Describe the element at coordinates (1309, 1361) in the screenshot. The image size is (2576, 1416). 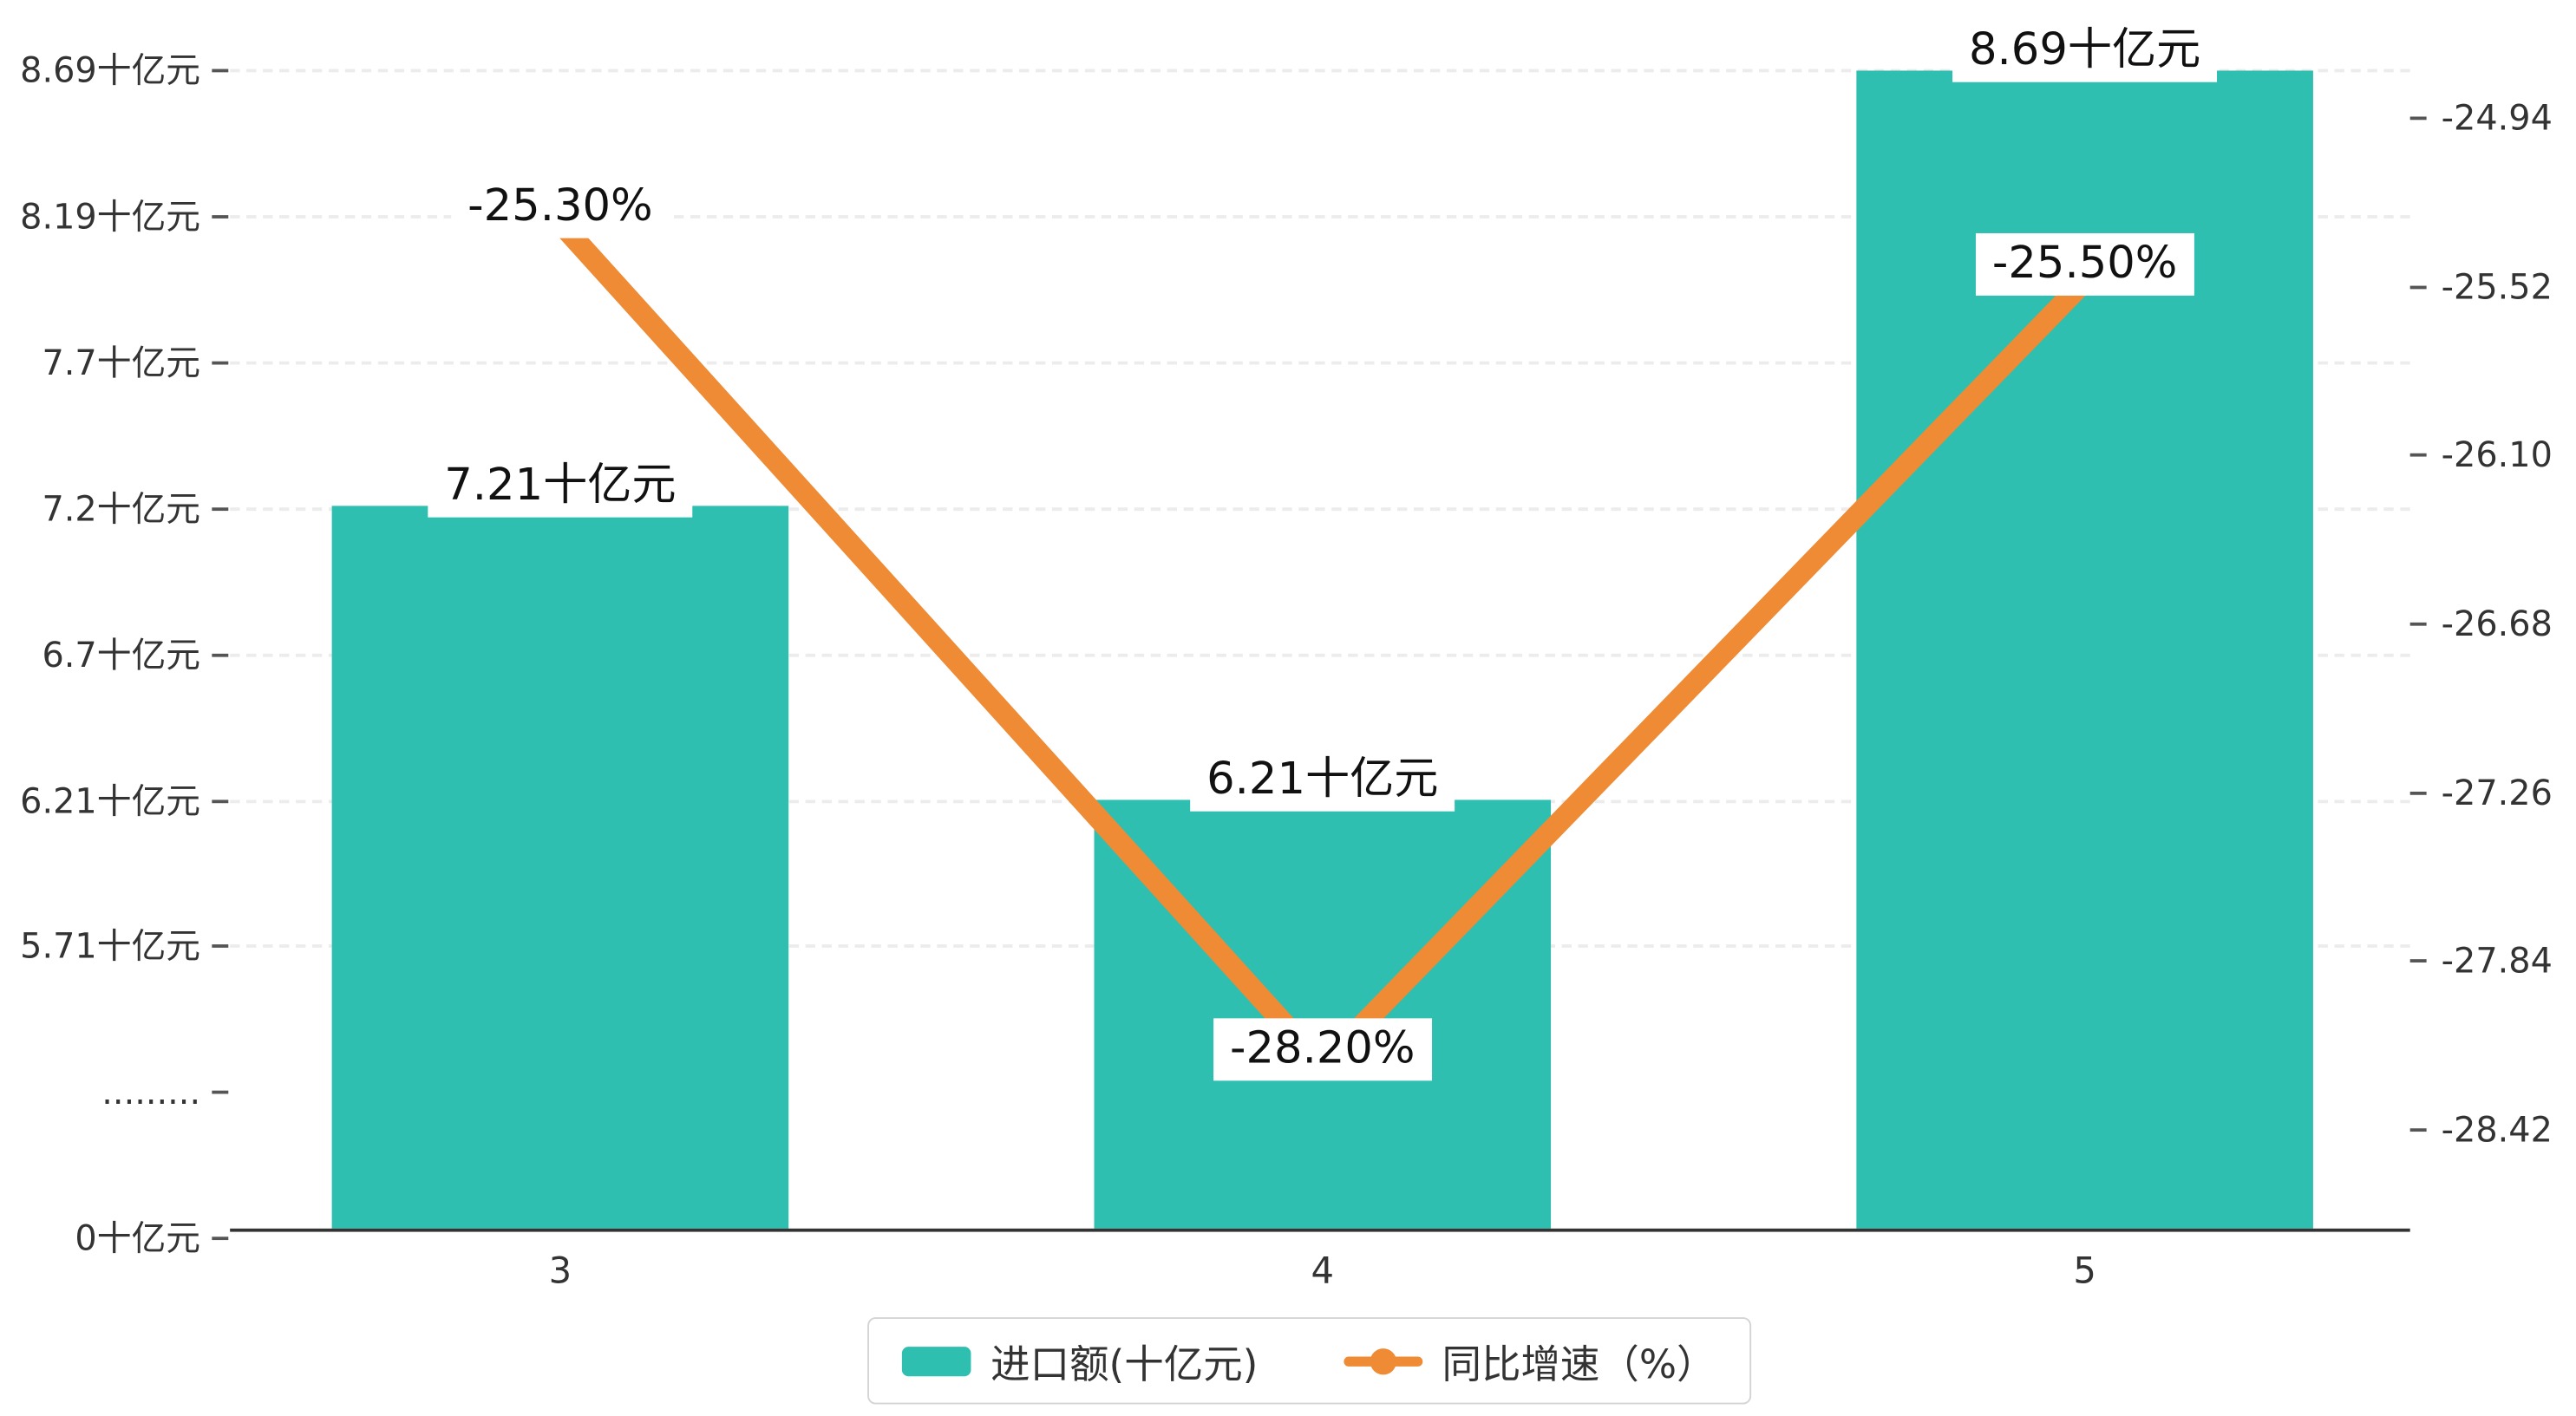
I see `legend: 进口额(十亿元) 同比增速（%）` at that location.